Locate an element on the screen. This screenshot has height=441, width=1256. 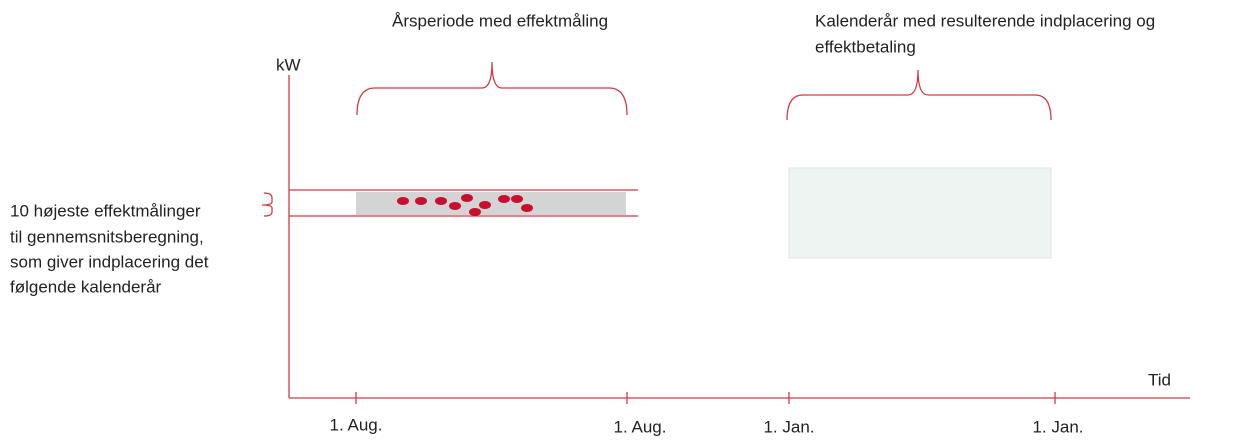
calendar-label: effektbetaling is located at coordinates (865, 46).